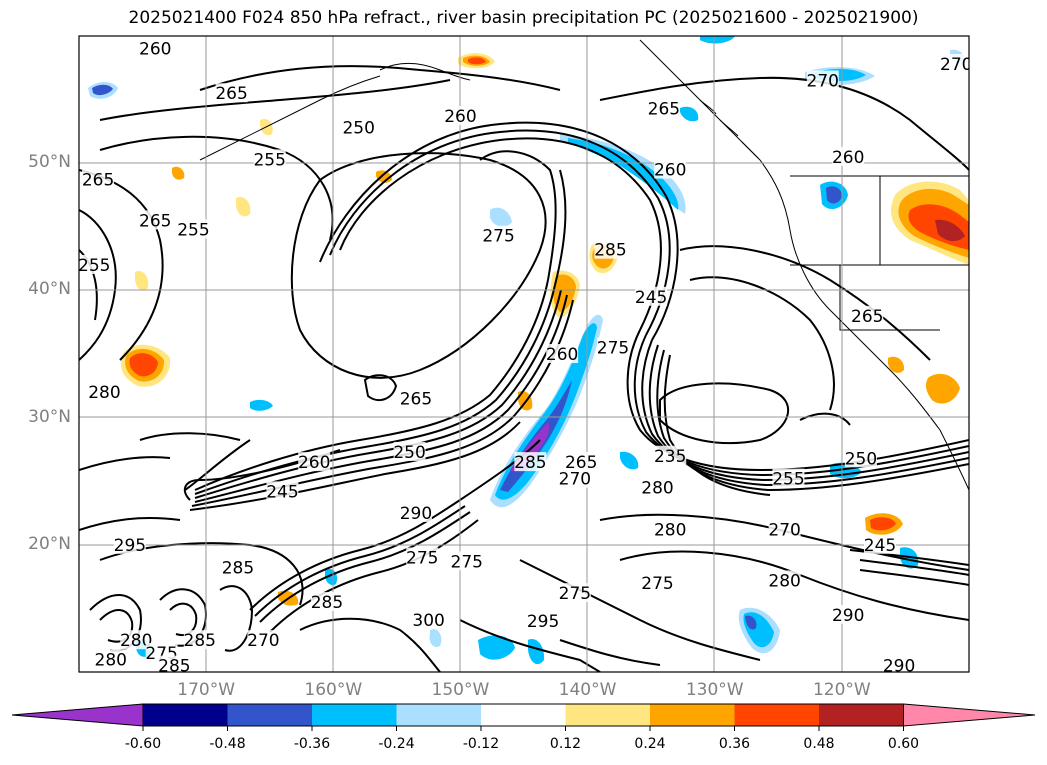 The height and width of the screenshot is (765, 1047). I want to click on lon-label: 120°W, so click(841, 690).